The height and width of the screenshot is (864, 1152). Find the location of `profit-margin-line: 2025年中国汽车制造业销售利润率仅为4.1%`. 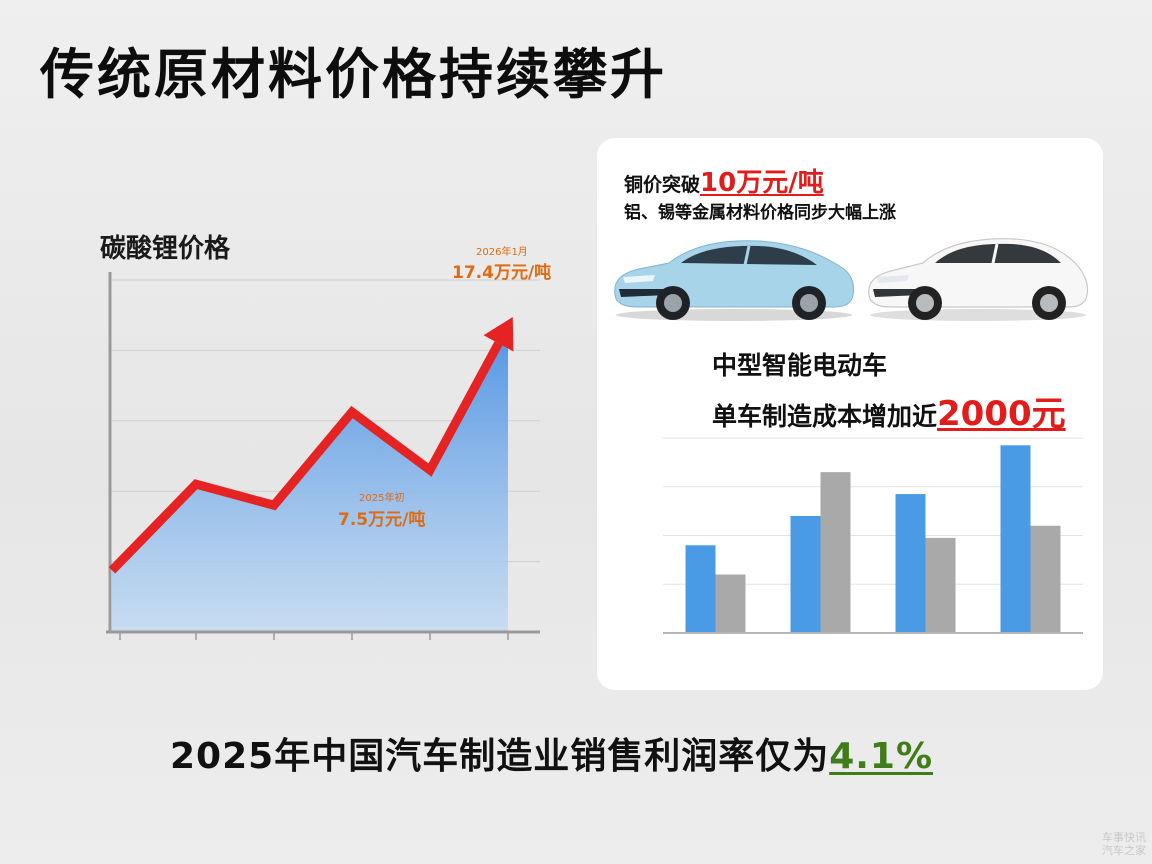

profit-margin-line: 2025年中国汽车制造业销售利润率仅为4.1% is located at coordinates (551, 753).